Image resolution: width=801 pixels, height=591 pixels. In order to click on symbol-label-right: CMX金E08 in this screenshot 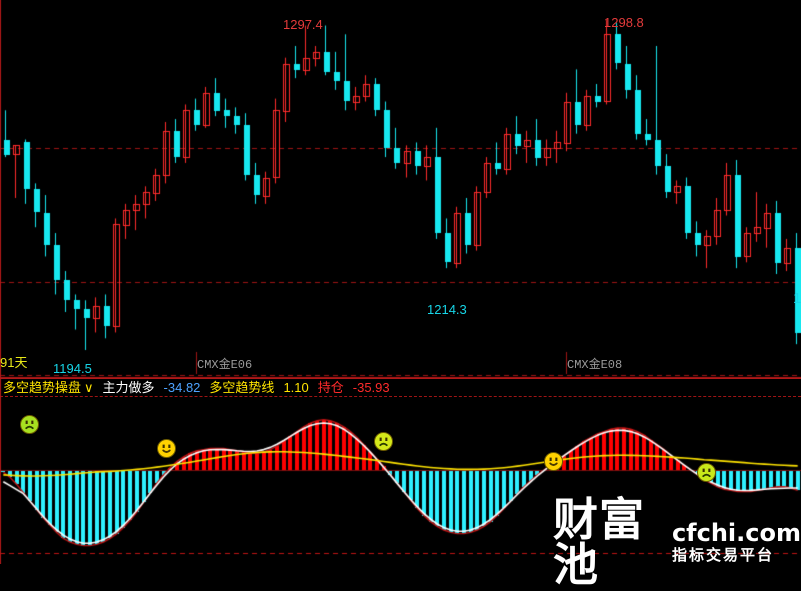, I will do `click(595, 365)`.